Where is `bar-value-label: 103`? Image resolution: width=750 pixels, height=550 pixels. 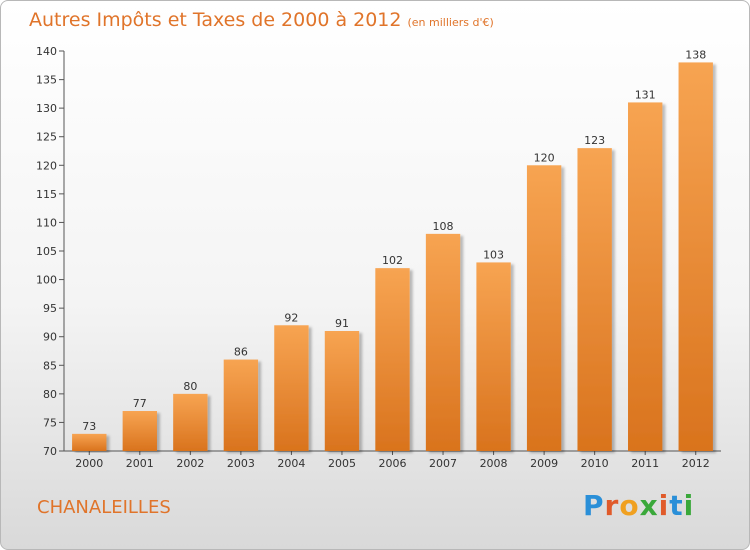 bar-value-label: 103 is located at coordinates (493, 254).